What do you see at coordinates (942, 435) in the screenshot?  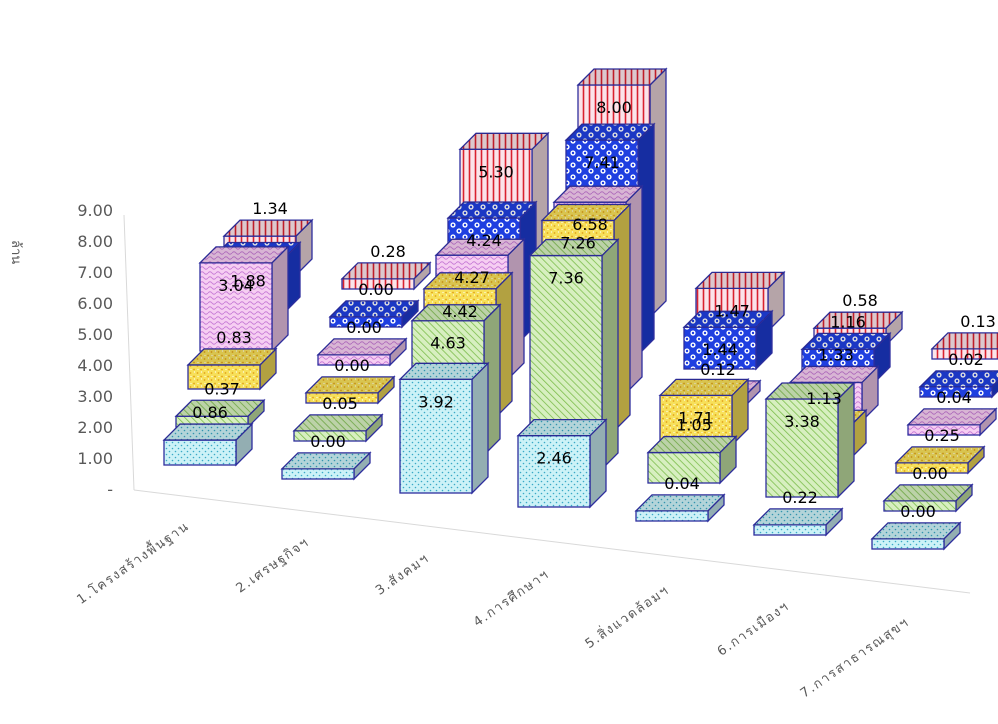 I see `data-label: 0.25` at bounding box center [942, 435].